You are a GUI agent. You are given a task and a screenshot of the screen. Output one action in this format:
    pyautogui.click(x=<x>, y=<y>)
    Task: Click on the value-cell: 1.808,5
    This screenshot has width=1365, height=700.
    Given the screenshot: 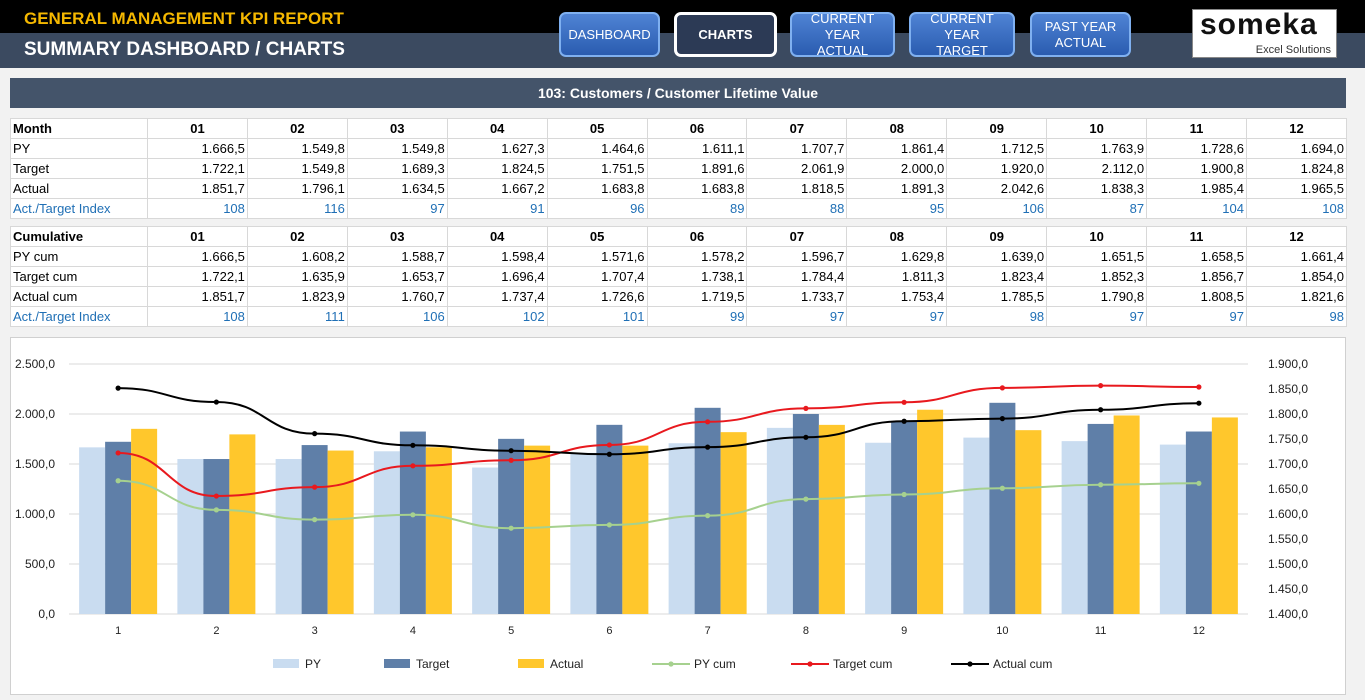 What is the action you would take?
    pyautogui.click(x=1196, y=296)
    